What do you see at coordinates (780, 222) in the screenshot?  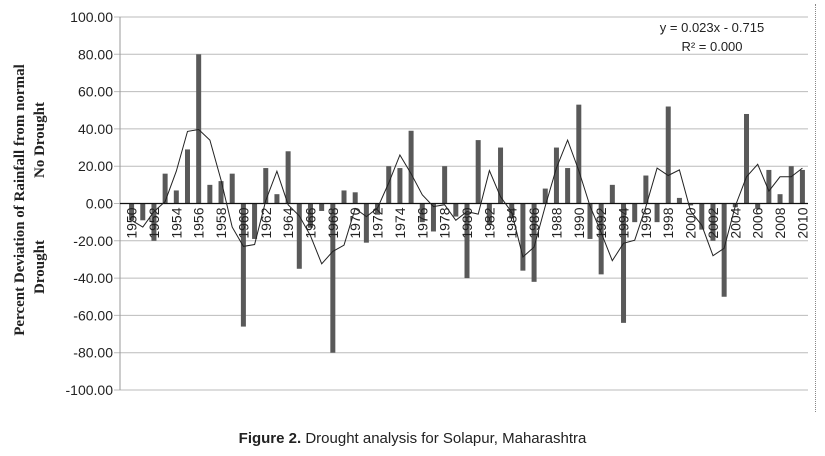 I see `x-tick-label: 2008` at bounding box center [780, 222].